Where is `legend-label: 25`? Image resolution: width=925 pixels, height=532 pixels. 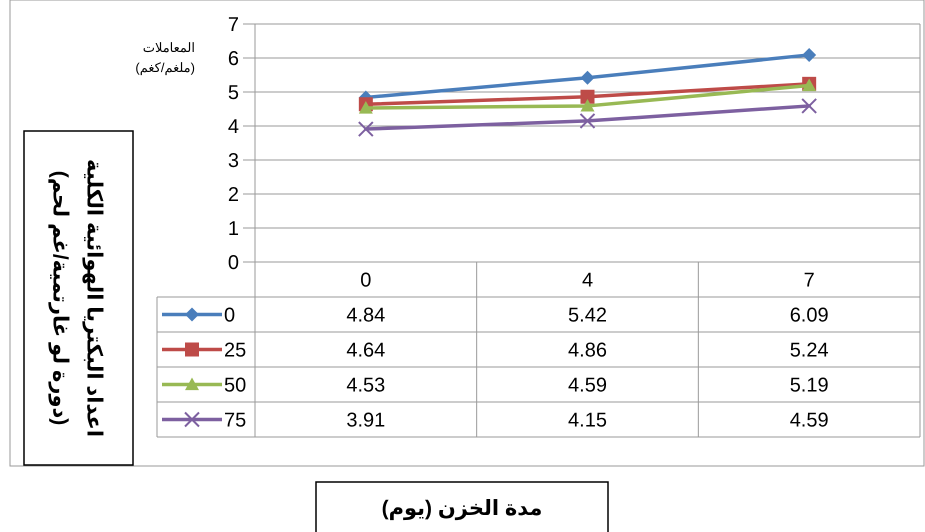 legend-label: 25 is located at coordinates (235, 351).